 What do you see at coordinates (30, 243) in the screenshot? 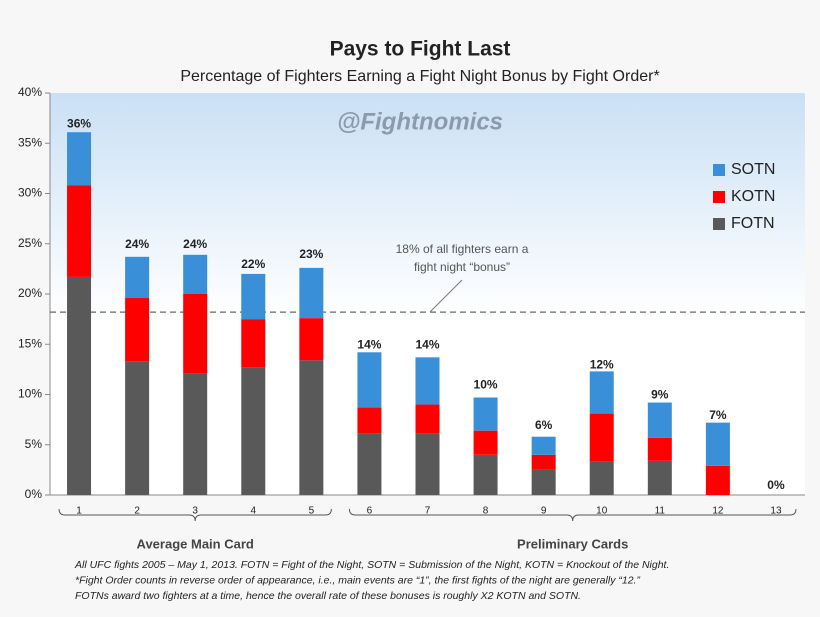
I see `y-tick-label: 25%` at bounding box center [30, 243].